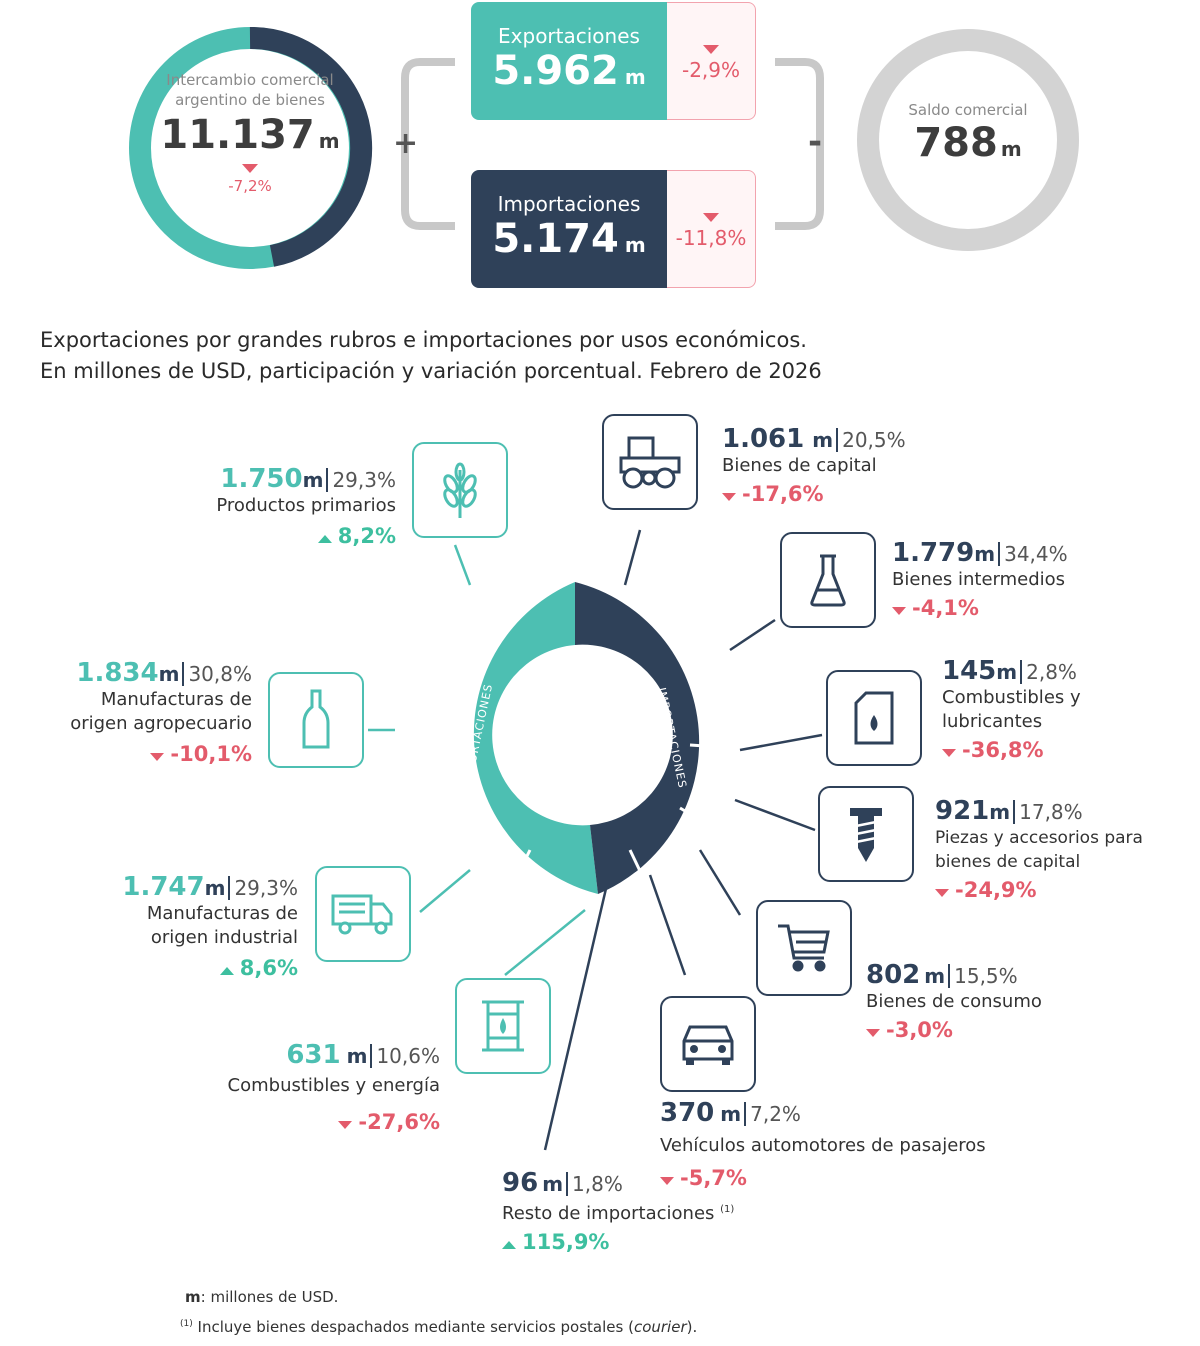  What do you see at coordinates (996, 890) in the screenshot?
I see `variation: -24,9%` at bounding box center [996, 890].